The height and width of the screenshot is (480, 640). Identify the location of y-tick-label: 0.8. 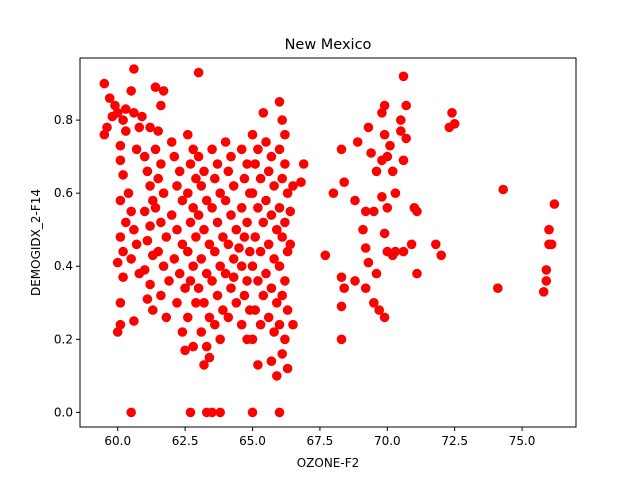
(63, 120).